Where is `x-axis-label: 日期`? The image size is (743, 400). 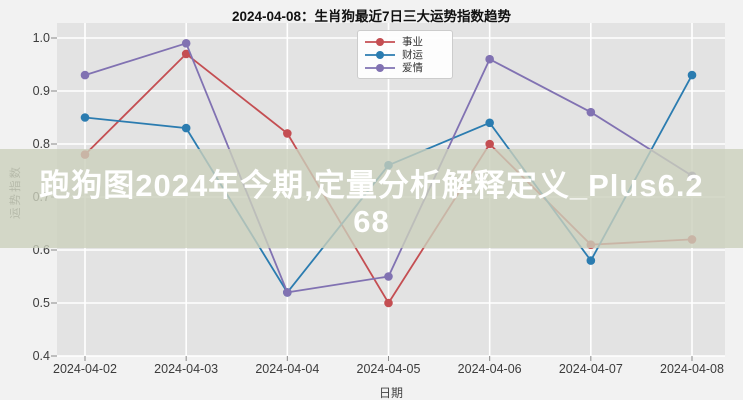
x-axis-label: 日期 is located at coordinates (391, 393).